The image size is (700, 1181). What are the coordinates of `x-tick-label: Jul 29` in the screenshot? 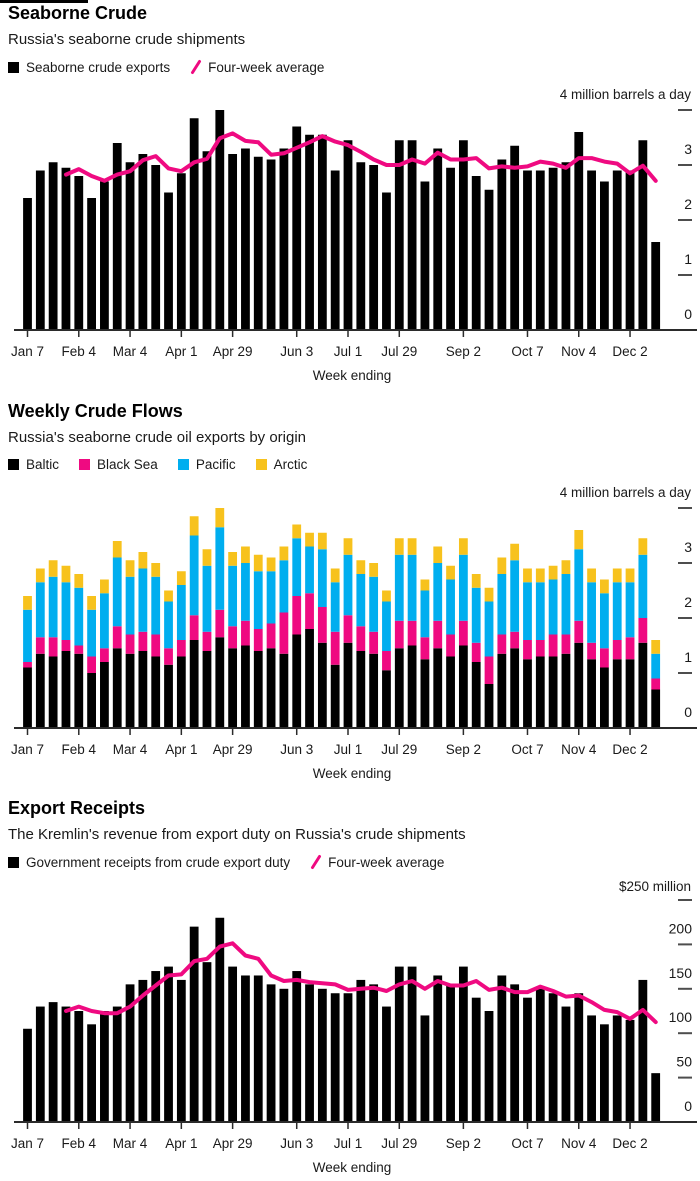 It's located at (399, 749).